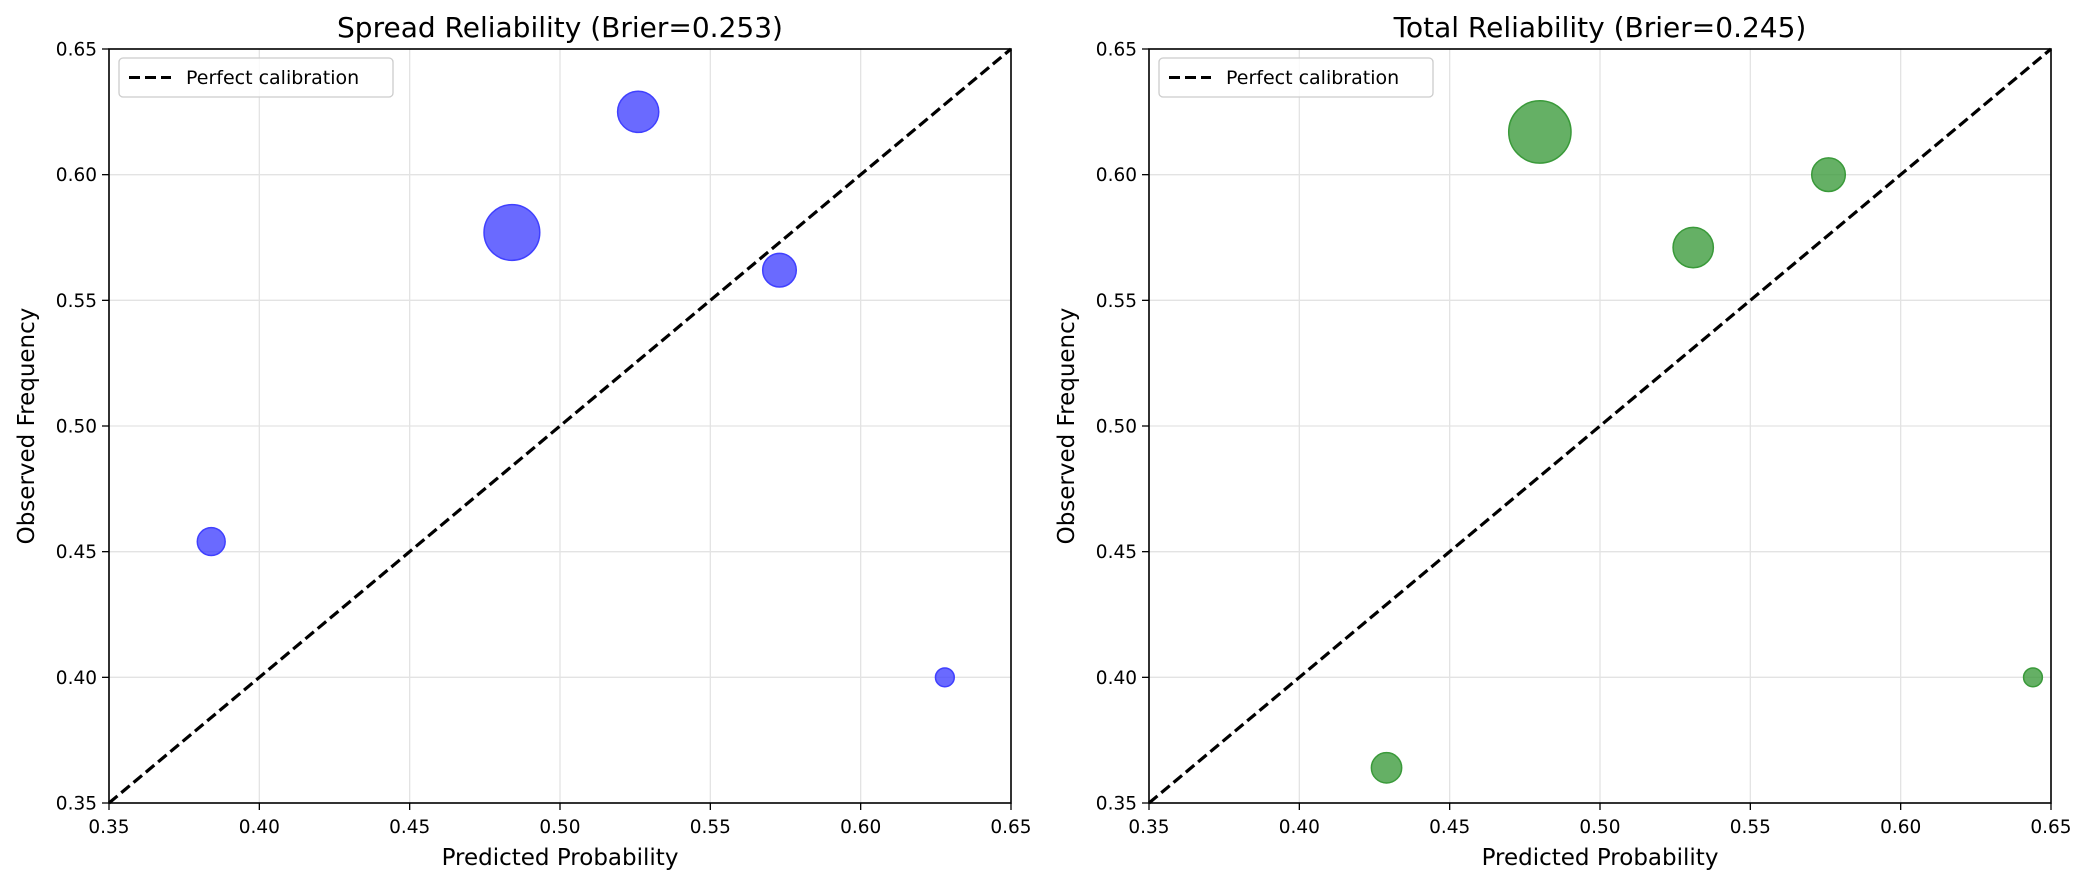 Image resolution: width=2084 pixels, height=882 pixels. Describe the element at coordinates (560, 27) in the screenshot. I see `chart-title: Spread Reliability (Brier=0.253)` at that location.